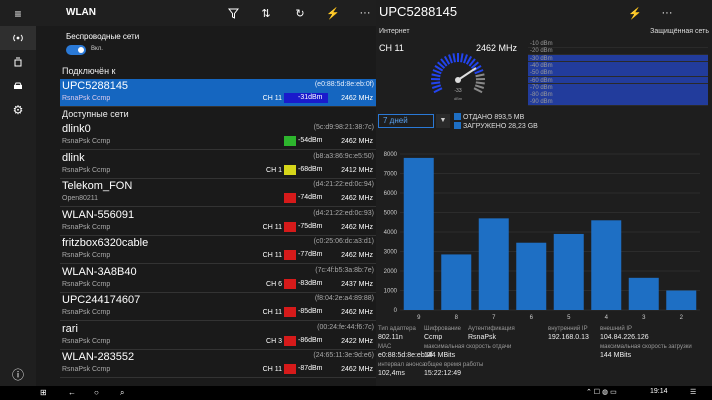 The width and height of the screenshot is (712, 400). What do you see at coordinates (494, 117) in the screenshot?
I see `legend-sent-label: ОТДАНО 893,5 MB` at bounding box center [494, 117].